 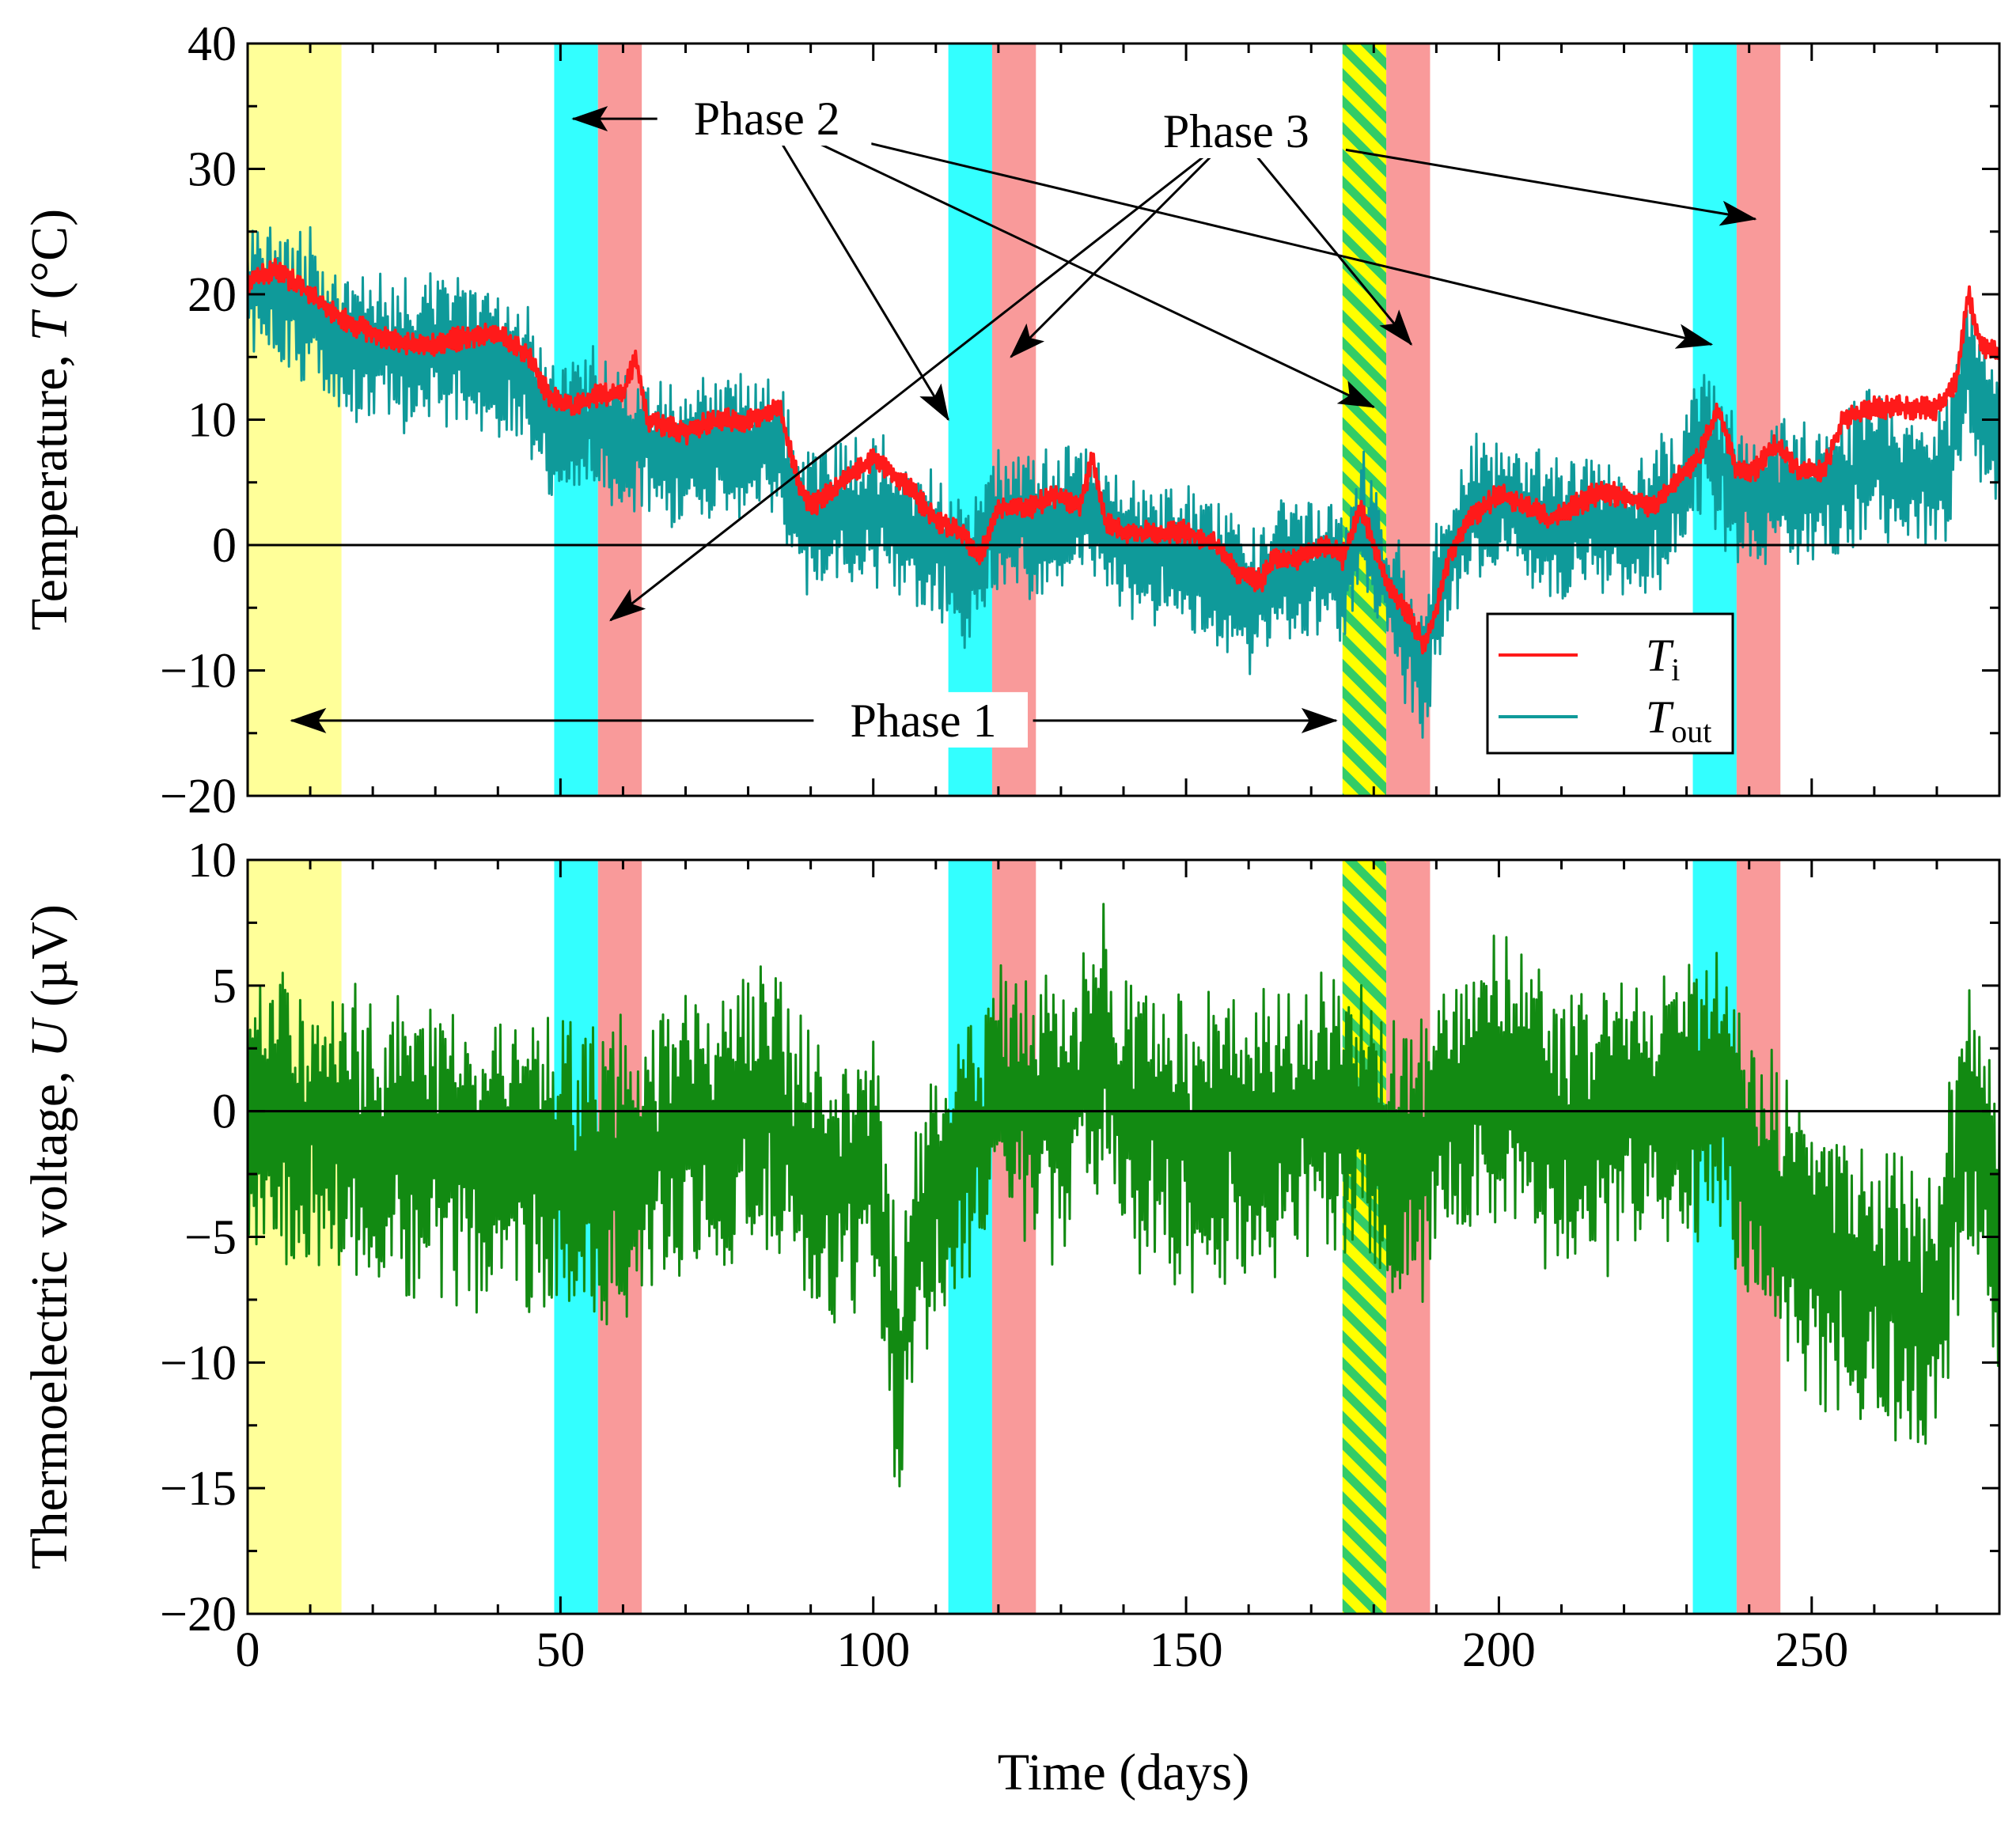 What do you see at coordinates (198, 1363) in the screenshot?
I see `y-tick-label-bot: −10` at bounding box center [198, 1363].